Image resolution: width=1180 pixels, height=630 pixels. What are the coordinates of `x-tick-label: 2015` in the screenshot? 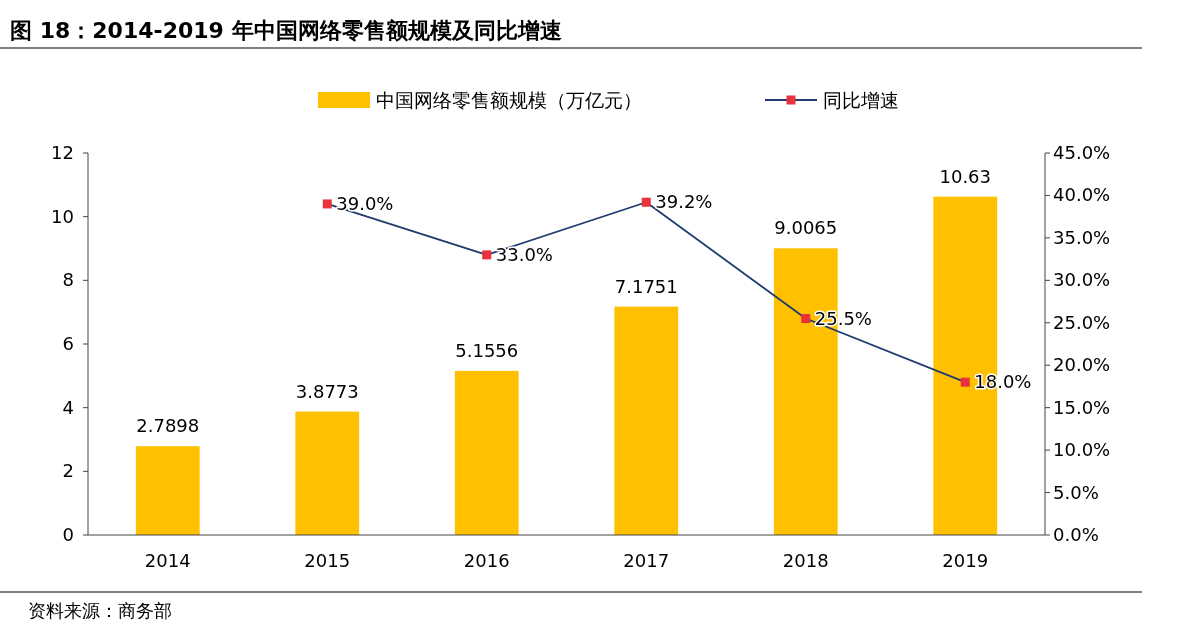 It's located at (327, 560).